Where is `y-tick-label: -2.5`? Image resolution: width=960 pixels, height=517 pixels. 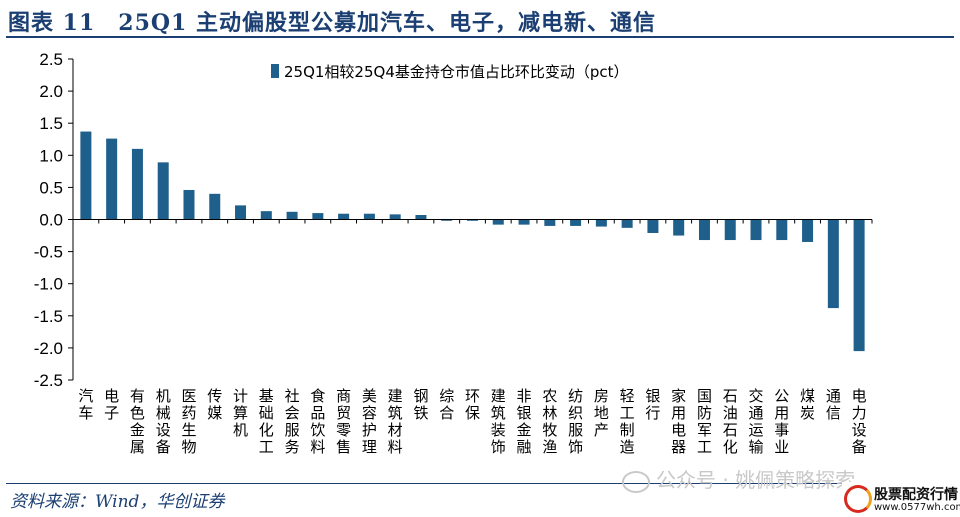 y-tick-label: -2.5 is located at coordinates (48, 380).